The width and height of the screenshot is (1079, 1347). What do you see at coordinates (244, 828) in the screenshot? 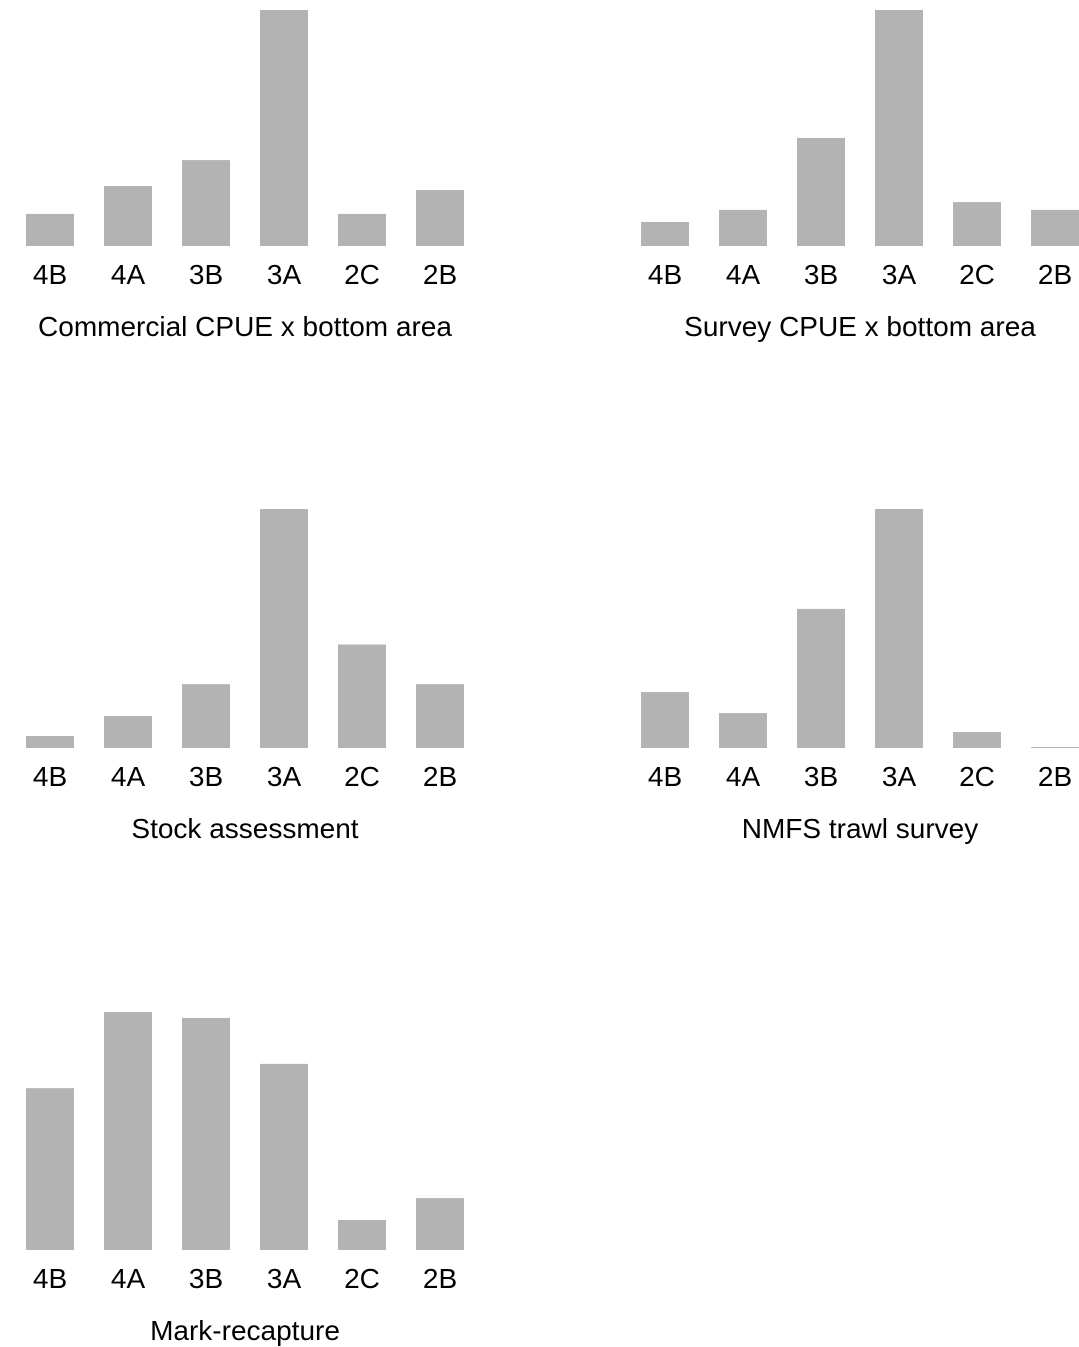
I see `chart-title: Stock assessment` at bounding box center [244, 828].